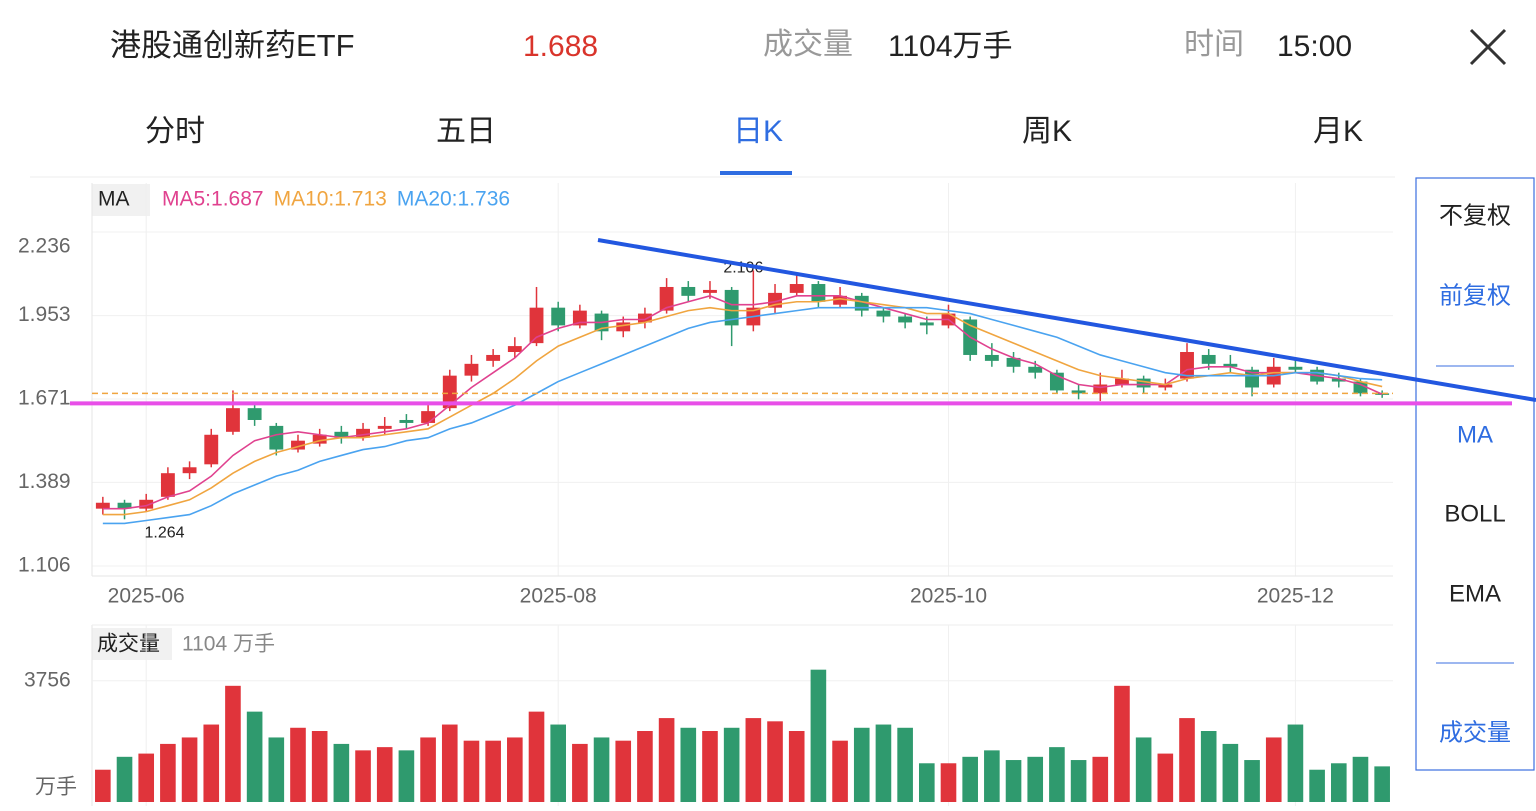 Image resolution: width=1536 pixels, height=811 pixels. I want to click on tab: 五日, so click(466, 131).